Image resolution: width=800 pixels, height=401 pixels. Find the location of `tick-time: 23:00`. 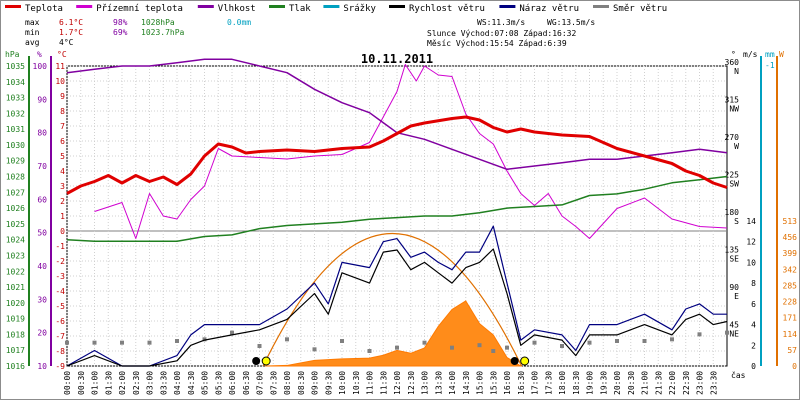

tick-time: 23:00 is located at coordinates (700, 383).